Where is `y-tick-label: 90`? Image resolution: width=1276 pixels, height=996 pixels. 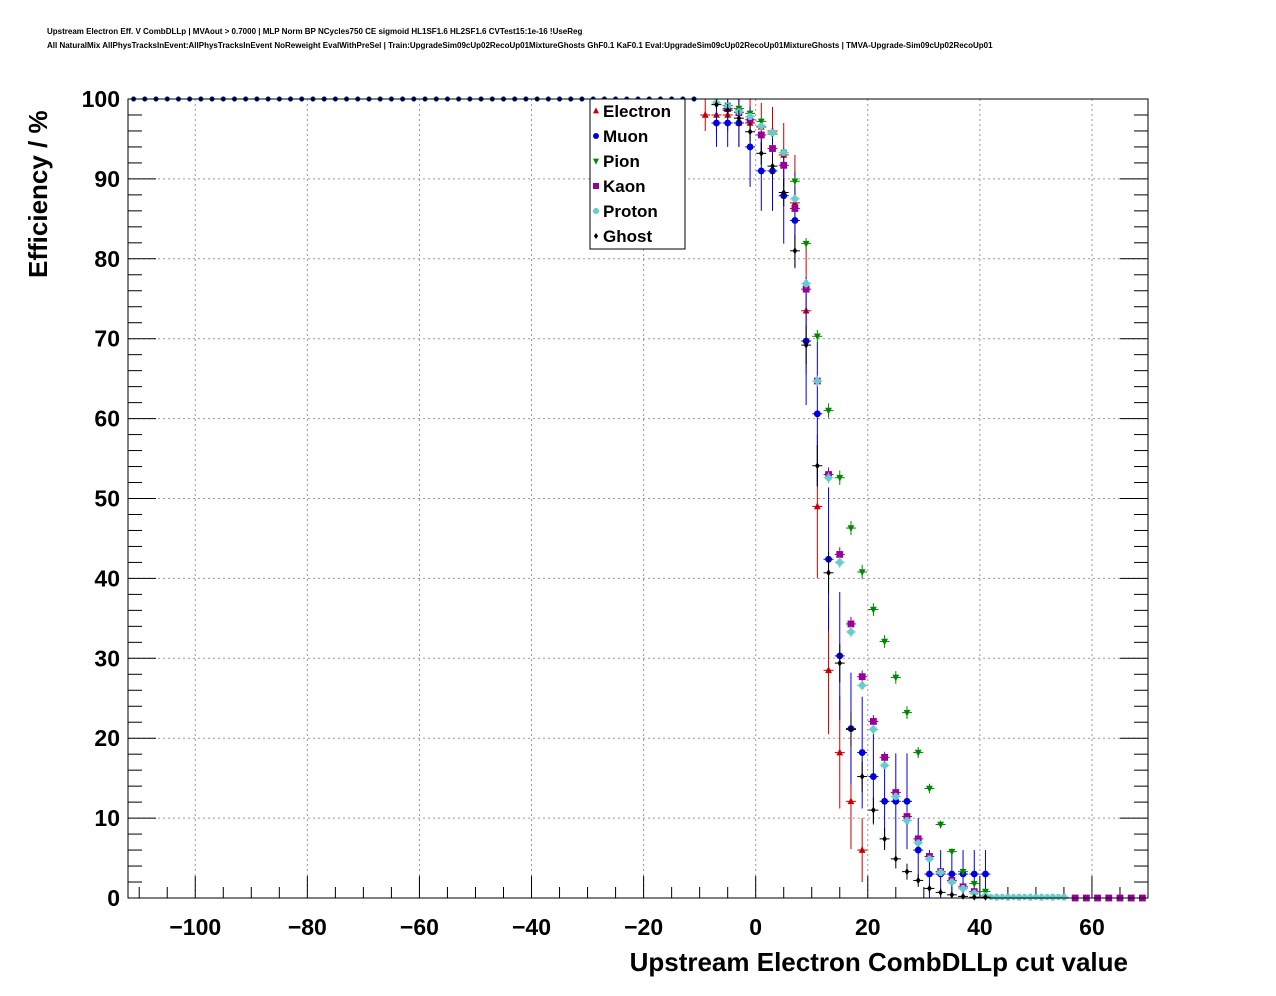
y-tick-label: 90 is located at coordinates (107, 179).